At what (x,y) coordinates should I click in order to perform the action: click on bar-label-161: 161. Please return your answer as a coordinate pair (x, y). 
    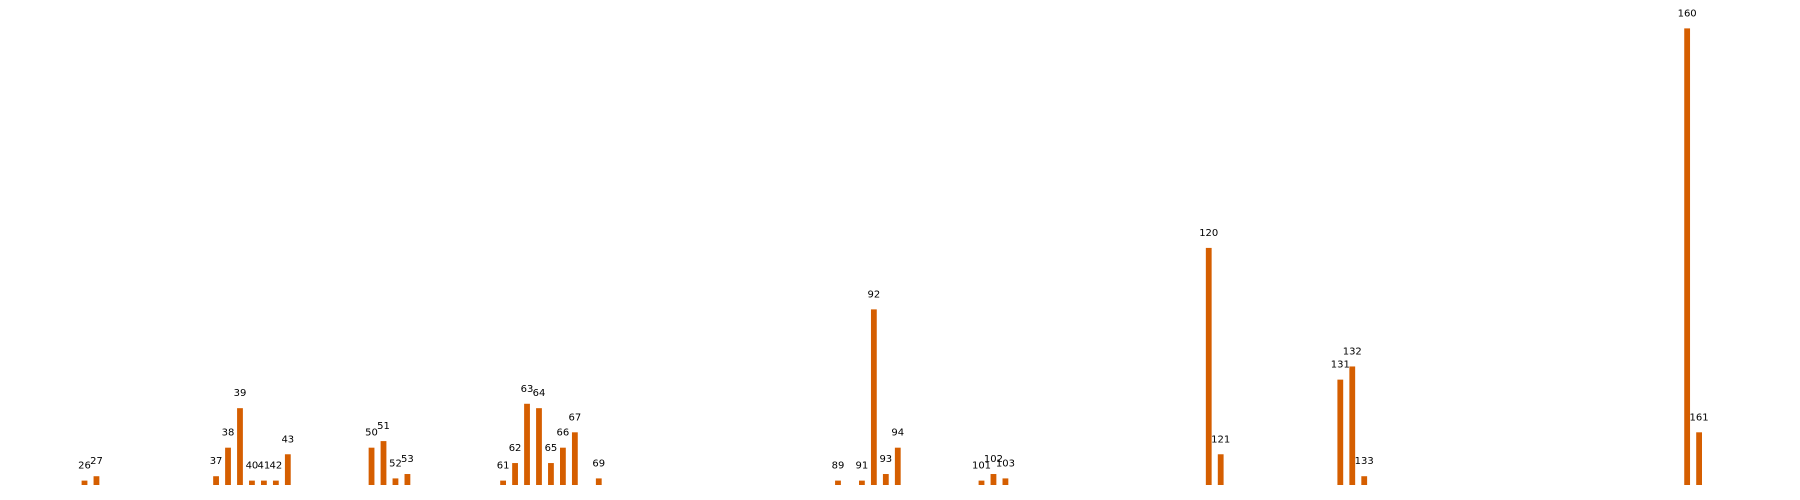
    Looking at the image, I should click on (1699, 417).